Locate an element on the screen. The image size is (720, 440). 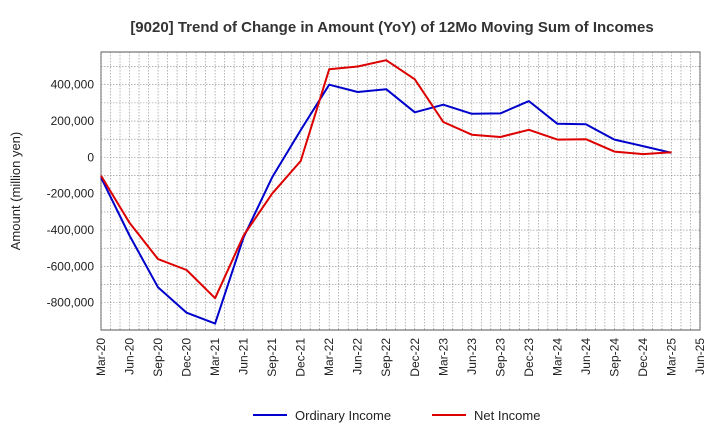
x-tick-label: Dec-22 is located at coordinates (415, 357).